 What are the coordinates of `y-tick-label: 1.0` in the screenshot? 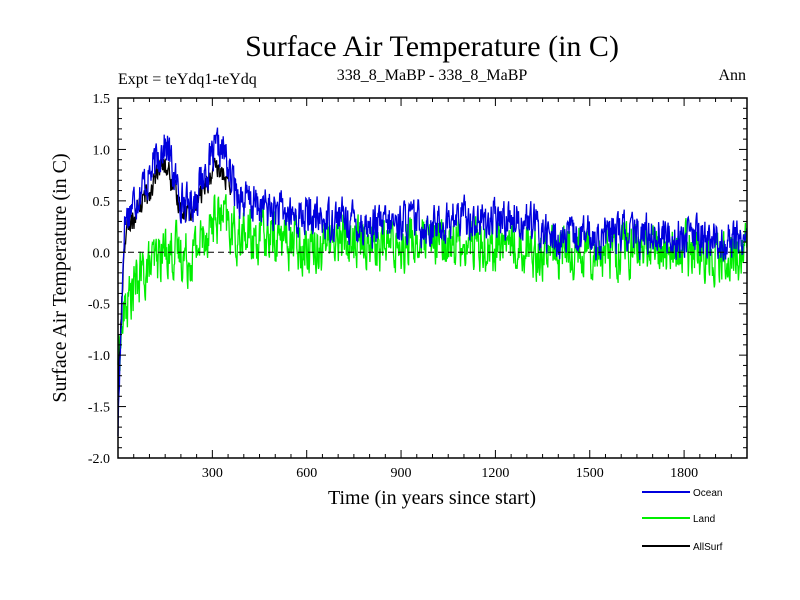 It's located at (102, 150).